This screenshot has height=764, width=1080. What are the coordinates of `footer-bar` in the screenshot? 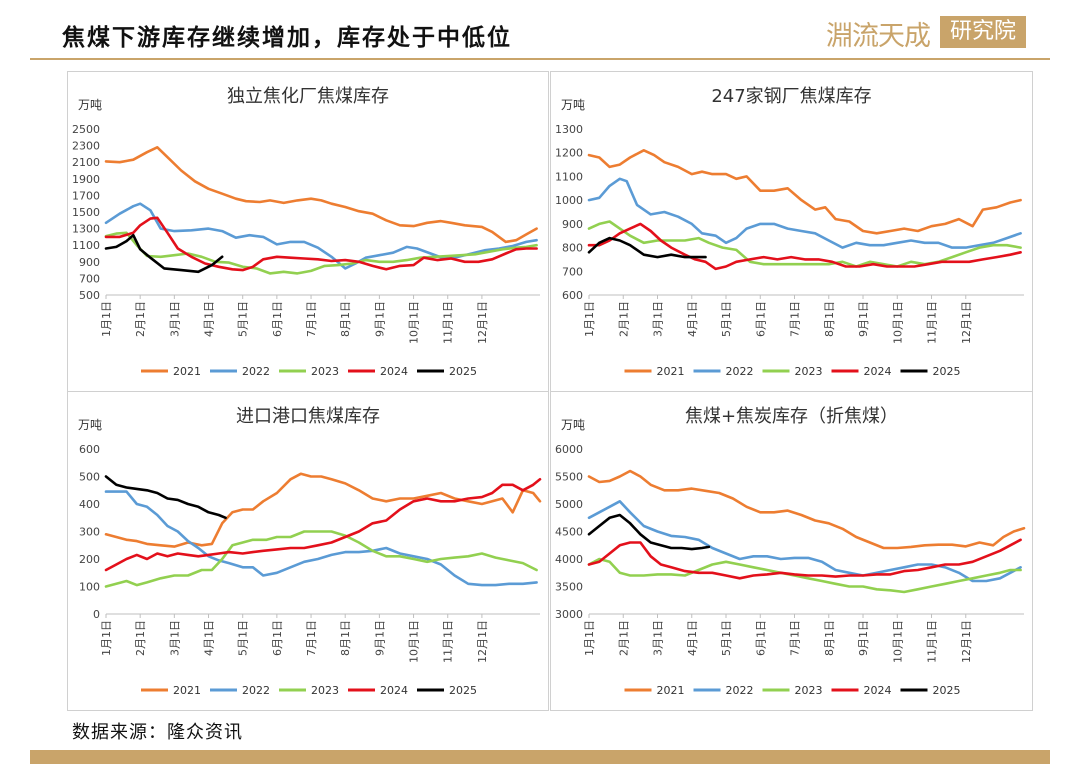 It's located at (540, 757).